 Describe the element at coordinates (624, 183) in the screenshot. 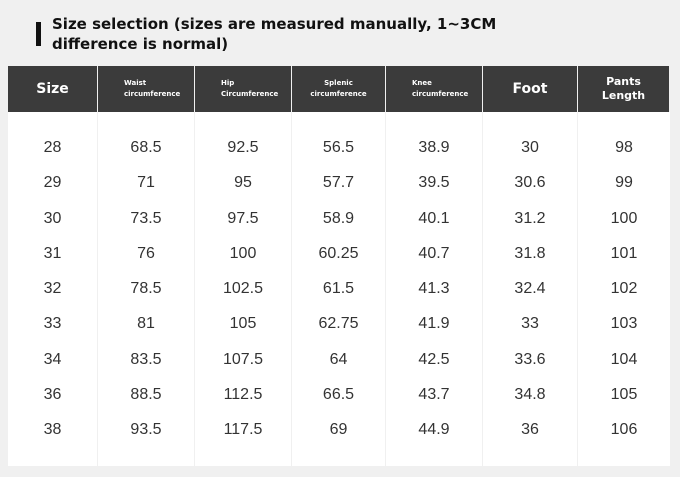

I see `table-cell: 99` at that location.